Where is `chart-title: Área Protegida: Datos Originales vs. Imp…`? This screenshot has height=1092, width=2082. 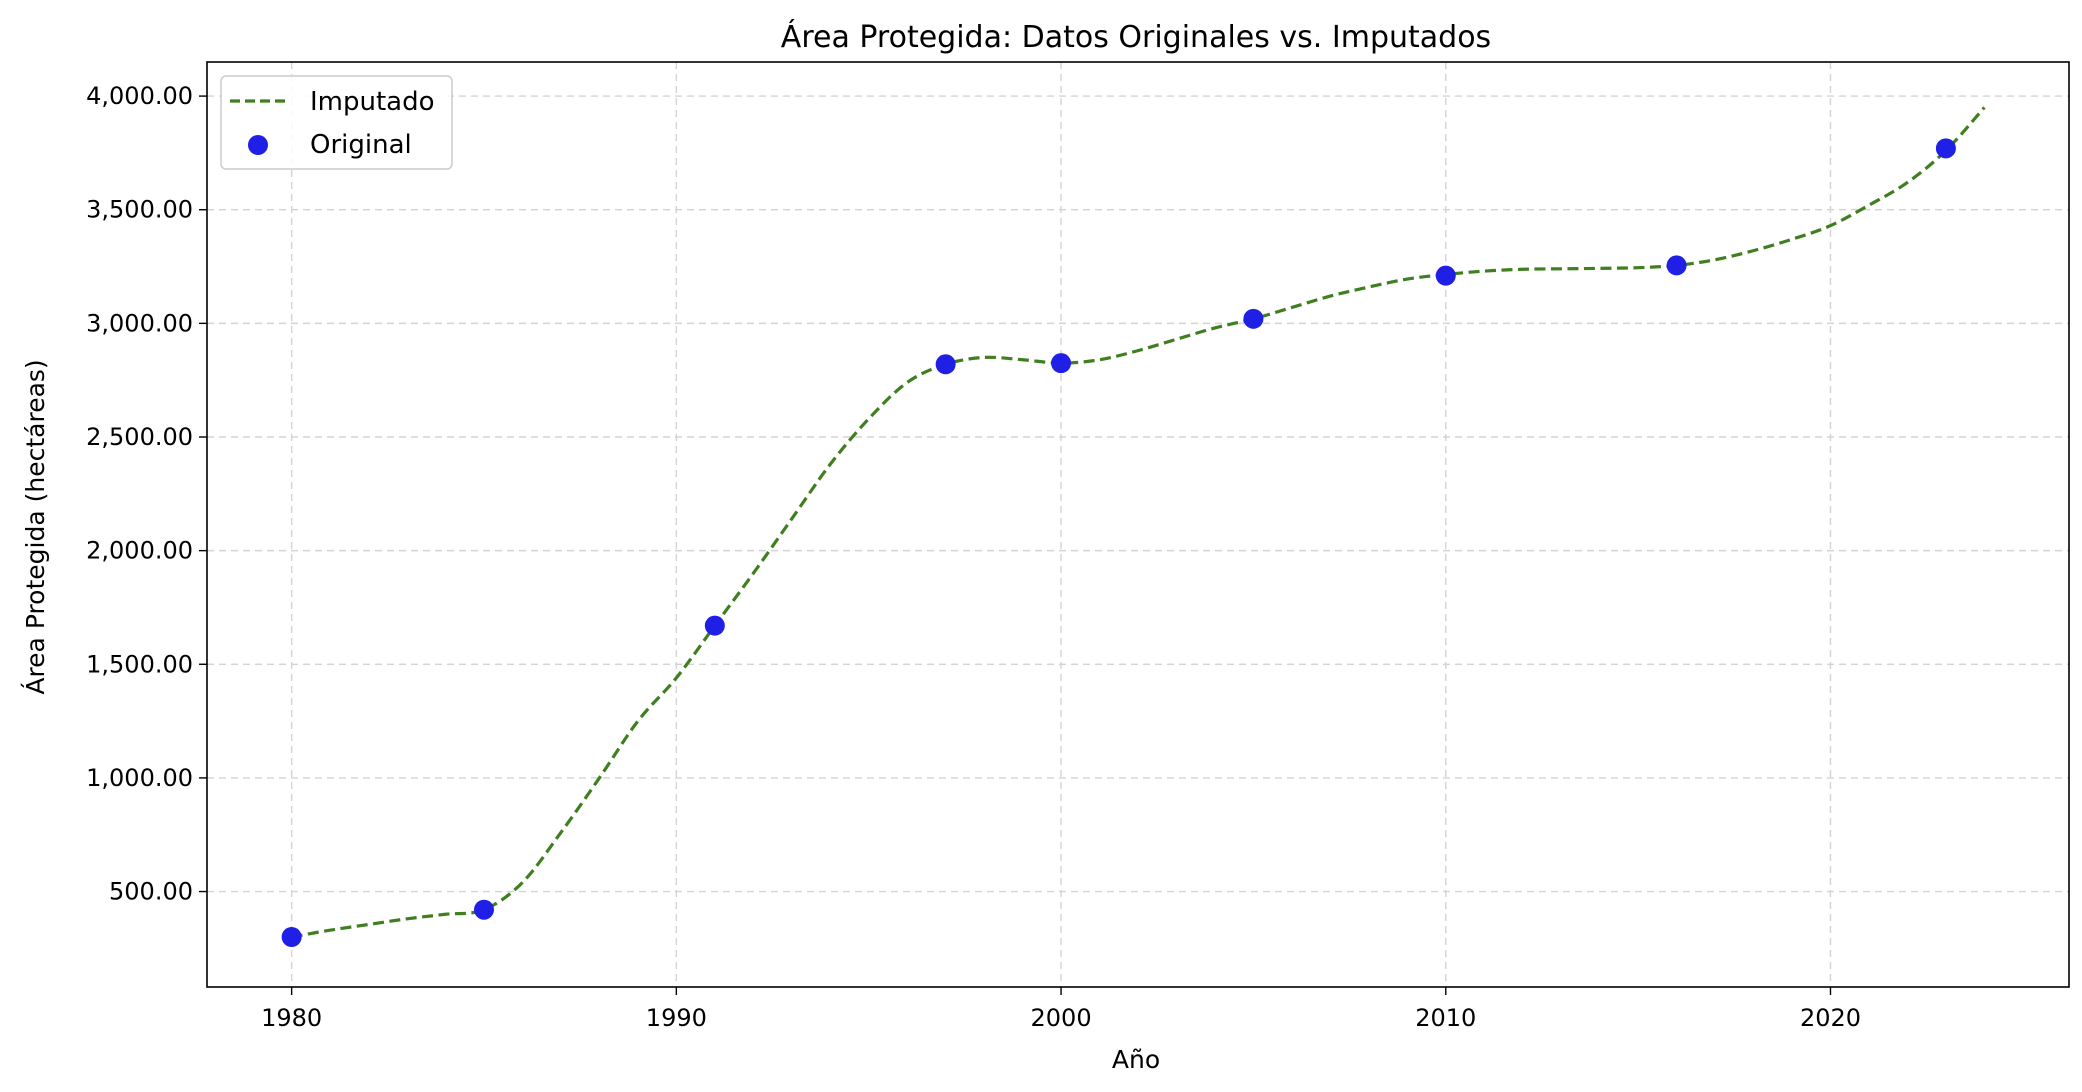
chart-title: Área Protegida: Datos Originales vs. Imp… is located at coordinates (1136, 37).